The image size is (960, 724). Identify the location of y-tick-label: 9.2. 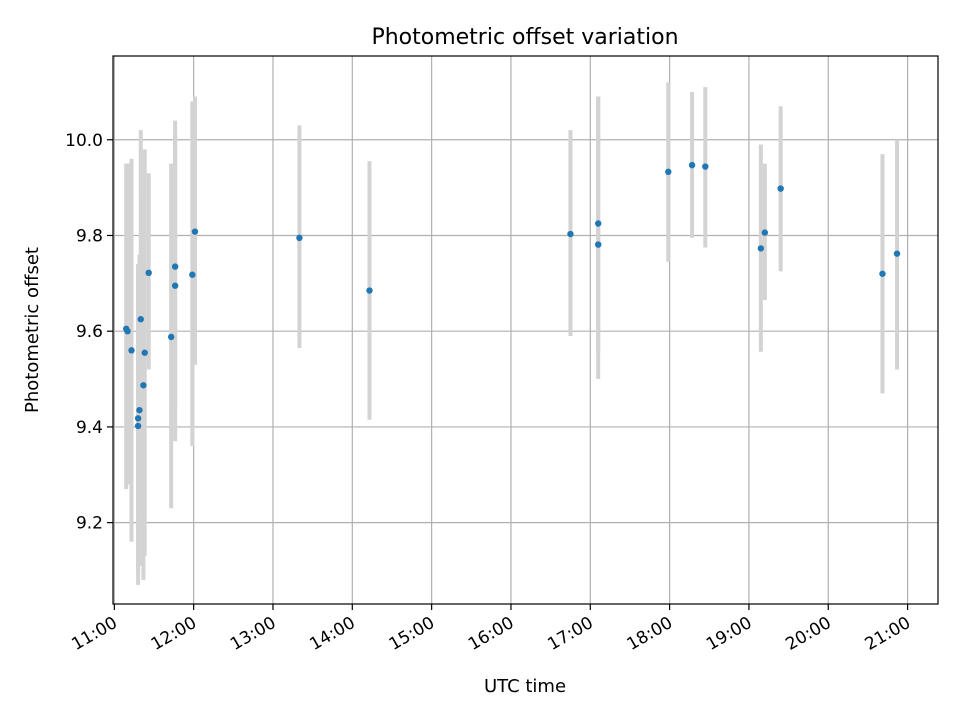
(89, 524).